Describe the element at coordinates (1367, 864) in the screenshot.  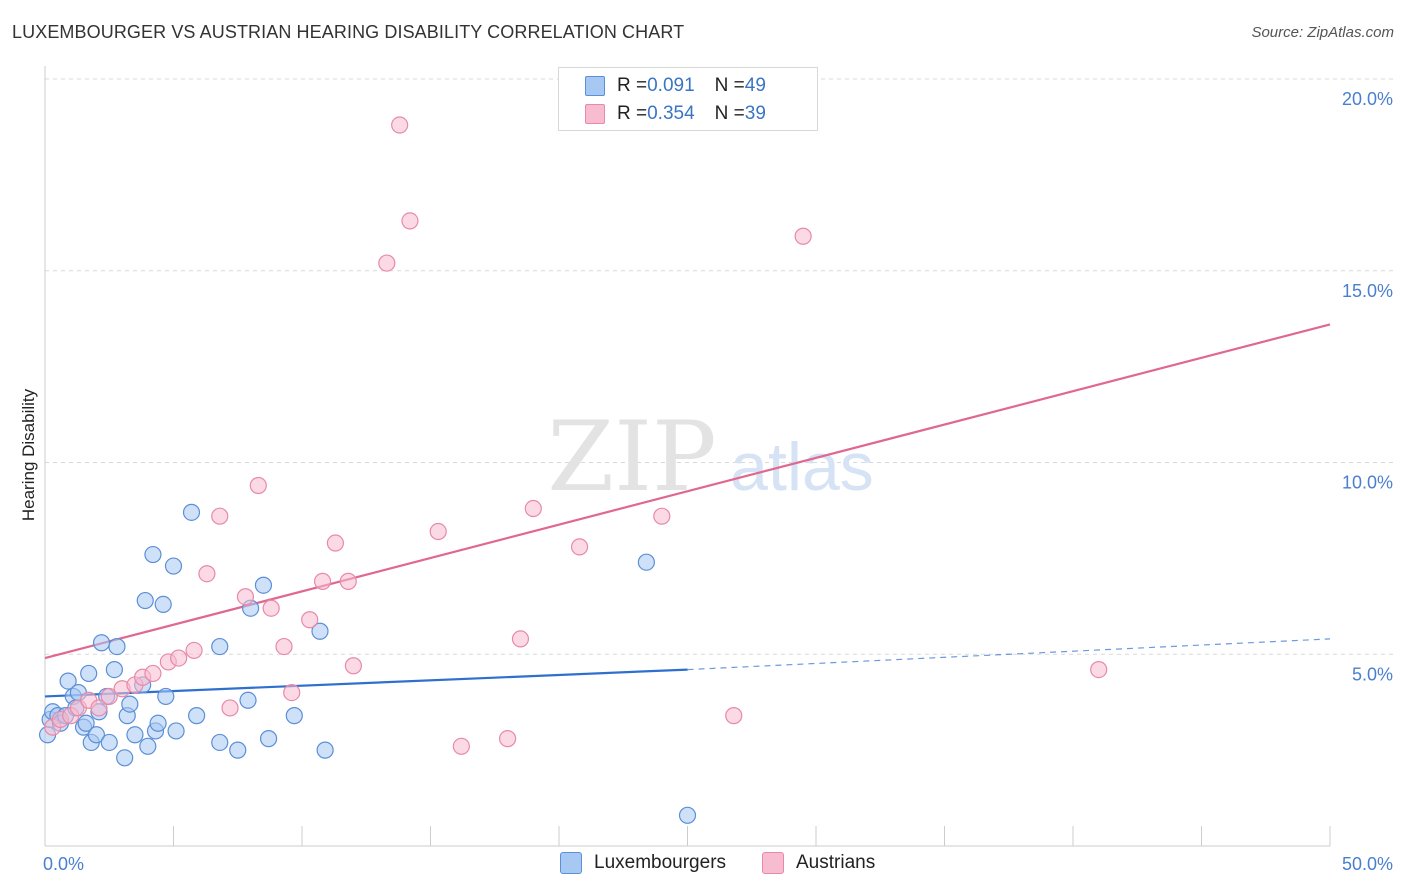
I see `x-tick-label: 50.0%` at that location.